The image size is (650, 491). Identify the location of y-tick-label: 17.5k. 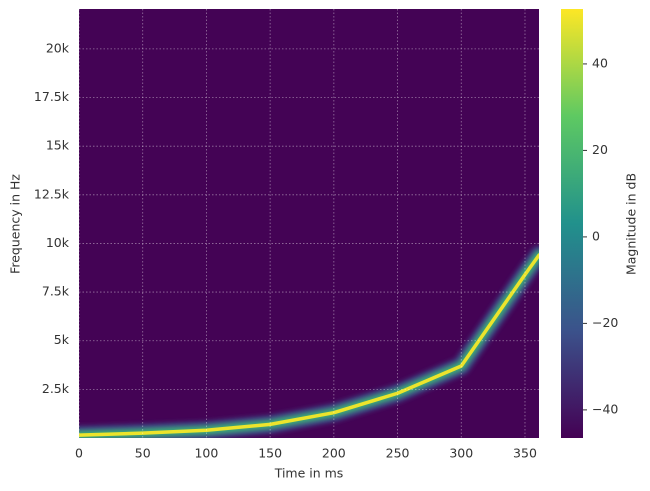
(52, 96).